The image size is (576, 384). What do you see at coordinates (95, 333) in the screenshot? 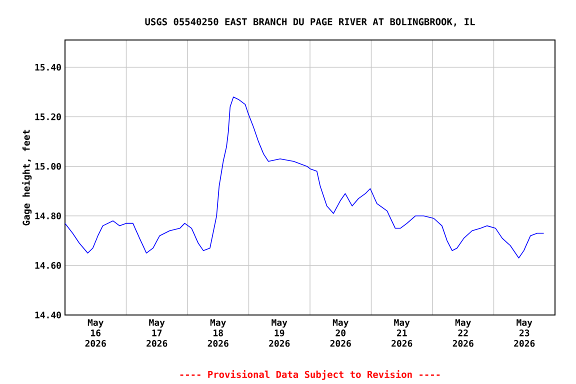
I see `x-tick-label: May 16 2026` at bounding box center [95, 333].